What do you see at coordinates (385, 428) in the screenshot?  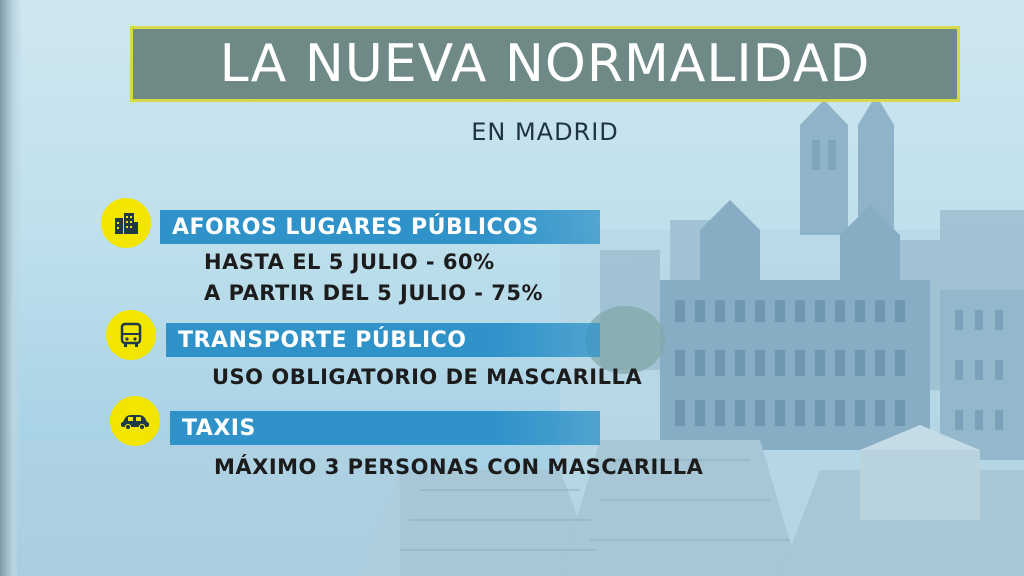 I see `section-heading-taxis: TAXIS` at bounding box center [385, 428].